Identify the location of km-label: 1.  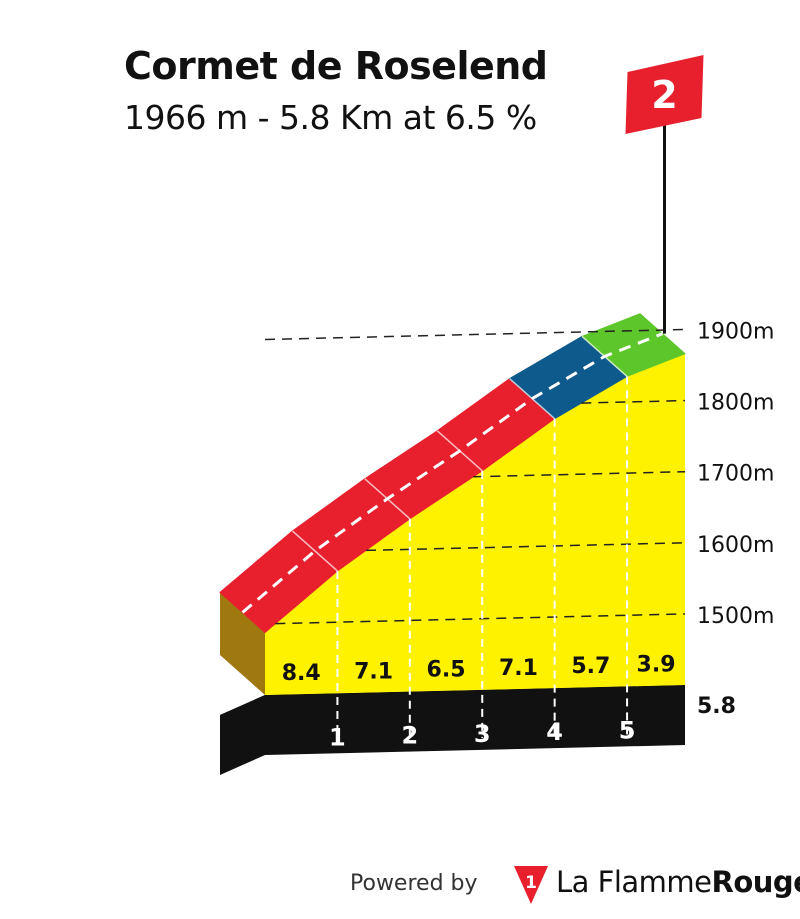
(337, 737).